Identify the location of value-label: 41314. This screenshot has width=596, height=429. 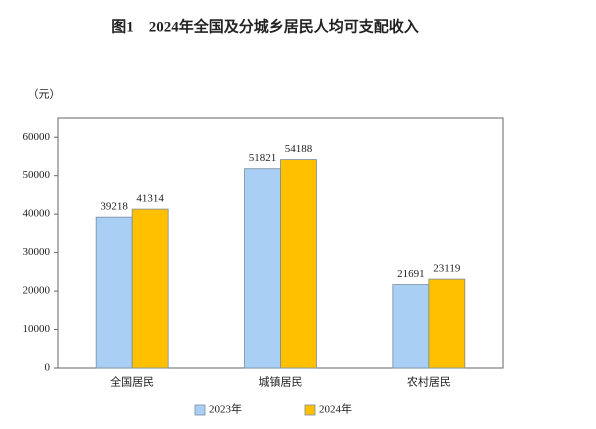
(150, 199).